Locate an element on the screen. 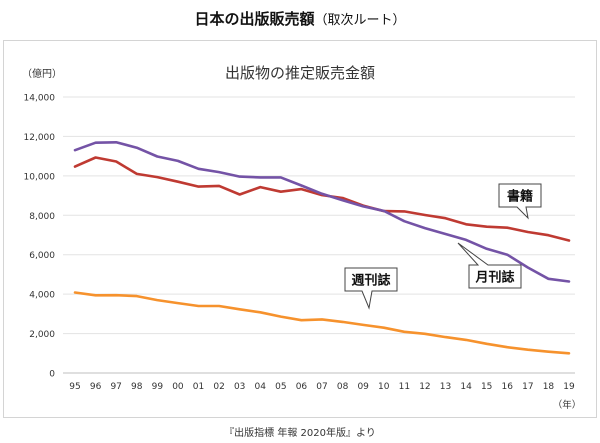 The height and width of the screenshot is (443, 600). series-label-3: 週刊誌 is located at coordinates (370, 281).